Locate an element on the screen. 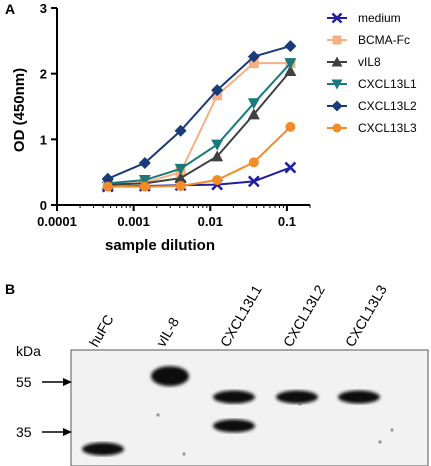 This screenshot has height=466, width=431. lane-label: CXCL13L3 is located at coordinates (366, 315).